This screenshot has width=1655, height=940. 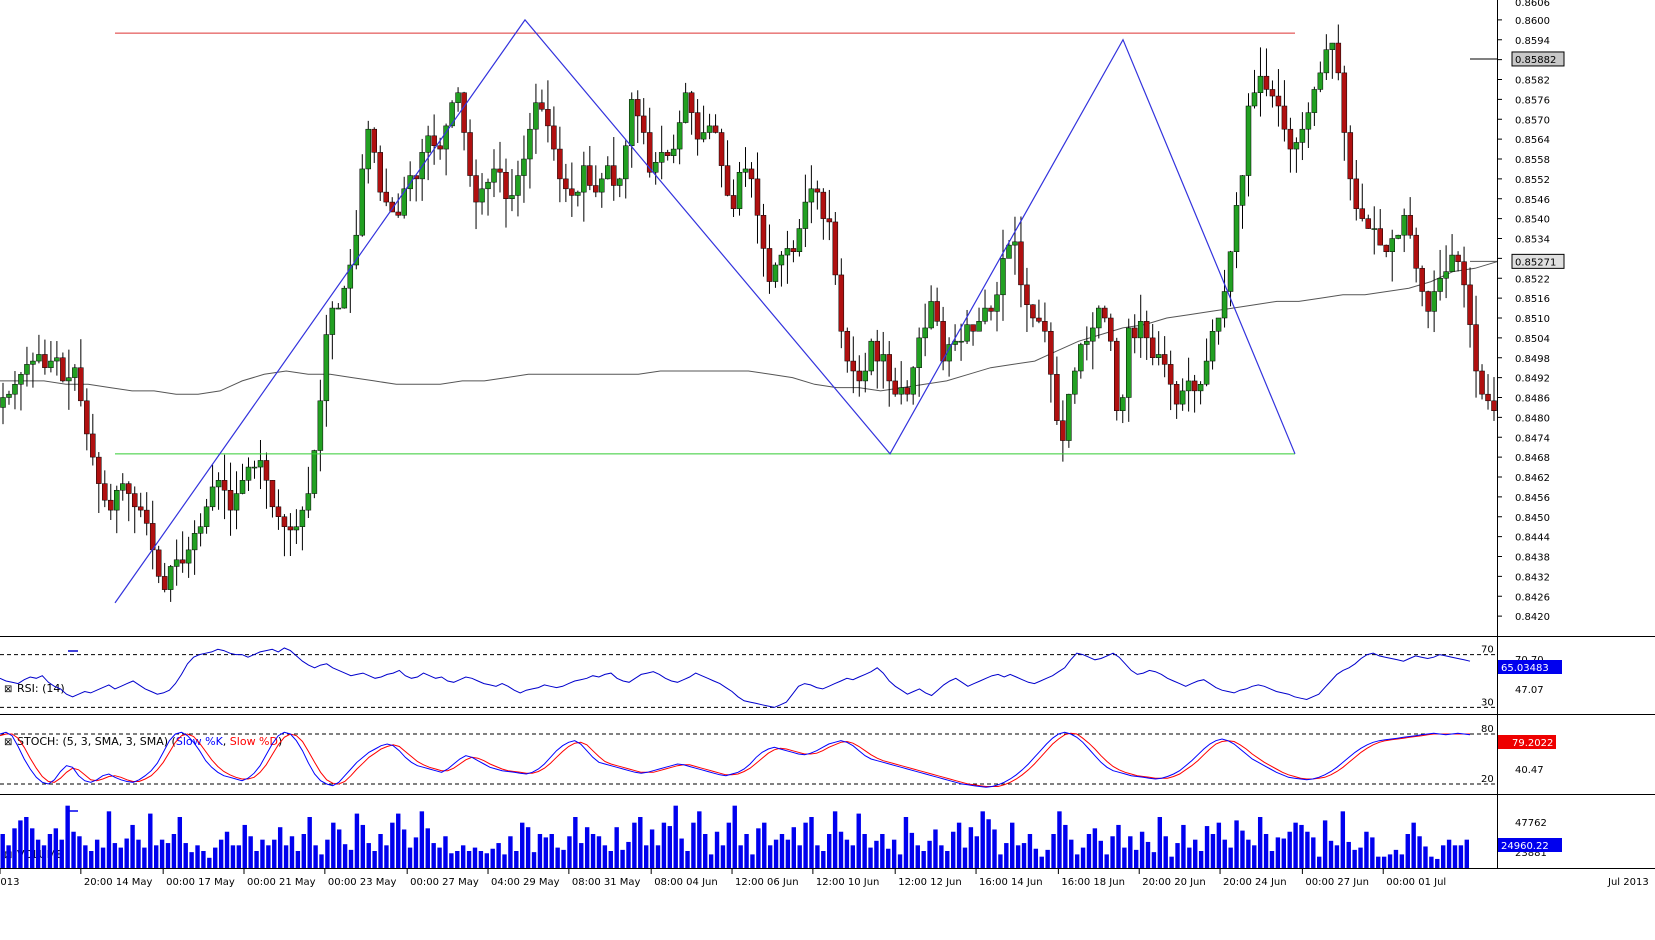 What do you see at coordinates (1011, 882) in the screenshot?
I see `x-axis-label: 16:00 14 Jun` at bounding box center [1011, 882].